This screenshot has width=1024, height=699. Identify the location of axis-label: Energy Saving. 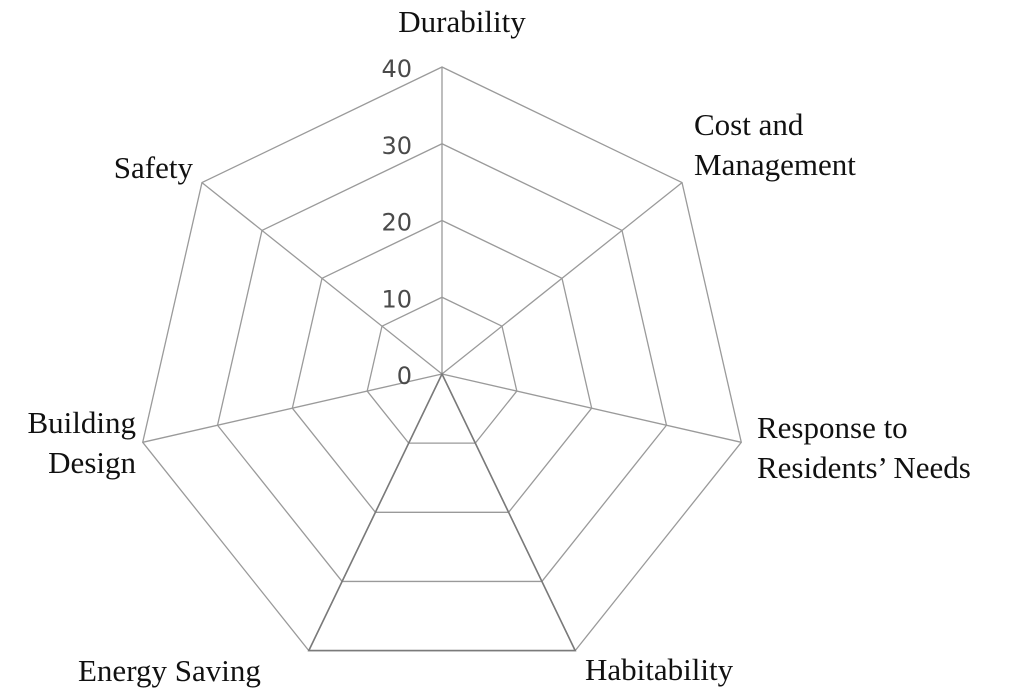
(169, 670).